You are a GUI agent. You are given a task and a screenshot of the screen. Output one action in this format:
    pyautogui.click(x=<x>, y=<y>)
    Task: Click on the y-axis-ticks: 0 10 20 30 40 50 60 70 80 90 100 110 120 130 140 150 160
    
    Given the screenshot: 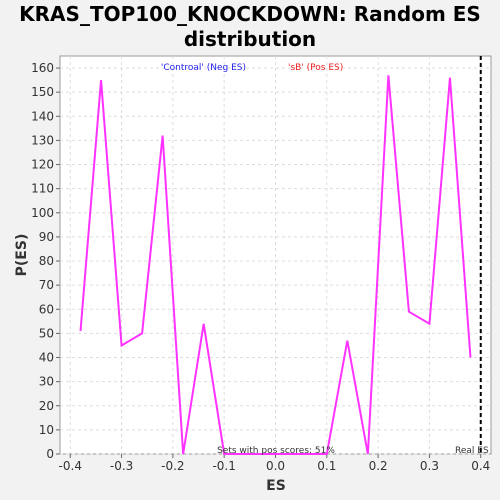 What is the action you would take?
    pyautogui.click(x=45, y=261)
    